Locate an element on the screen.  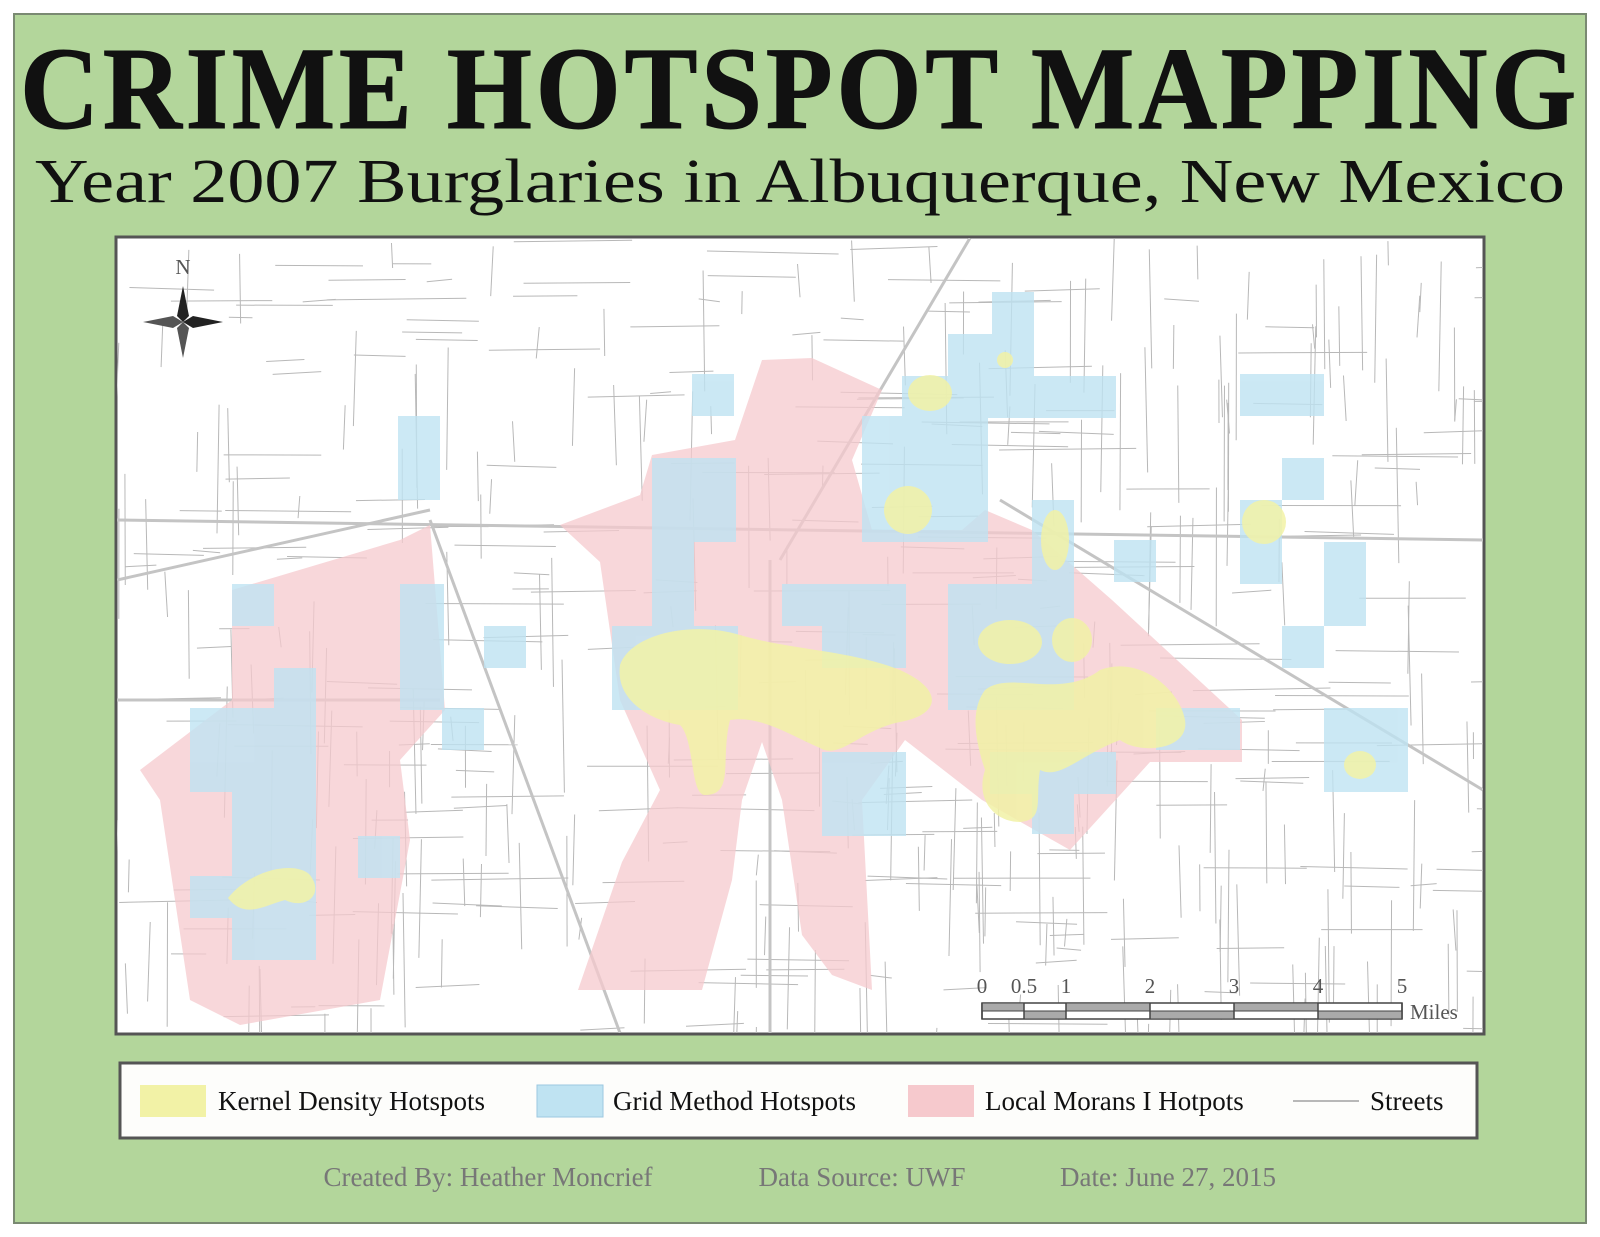
legend-label: Streets is located at coordinates (1407, 1101).